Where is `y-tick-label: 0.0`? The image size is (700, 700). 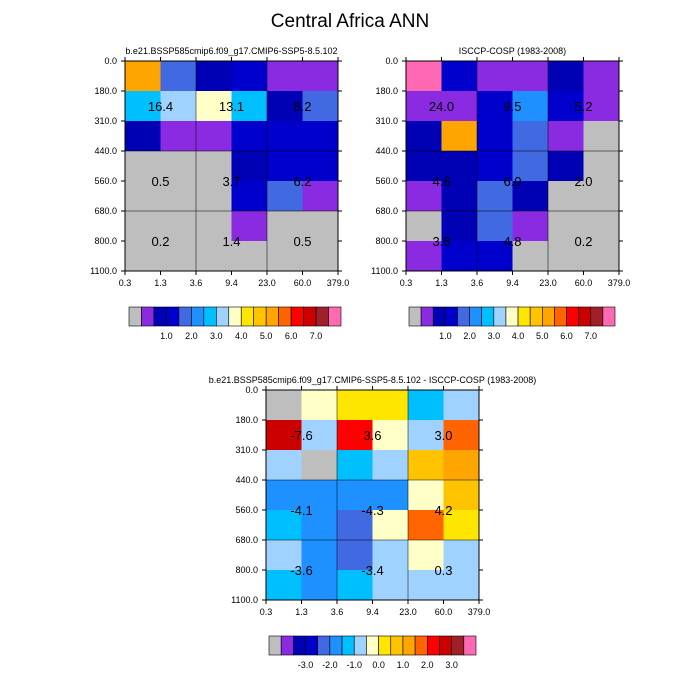 y-tick-label: 0.0 is located at coordinates (391, 61).